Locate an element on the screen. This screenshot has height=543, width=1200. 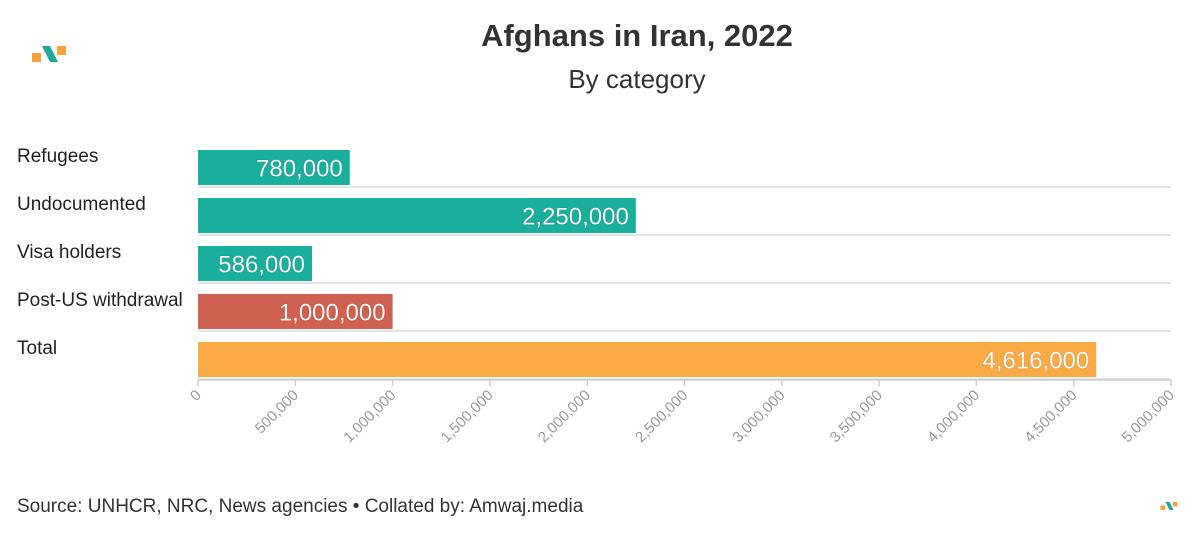
x-tick-label: 0 is located at coordinates (196, 396).